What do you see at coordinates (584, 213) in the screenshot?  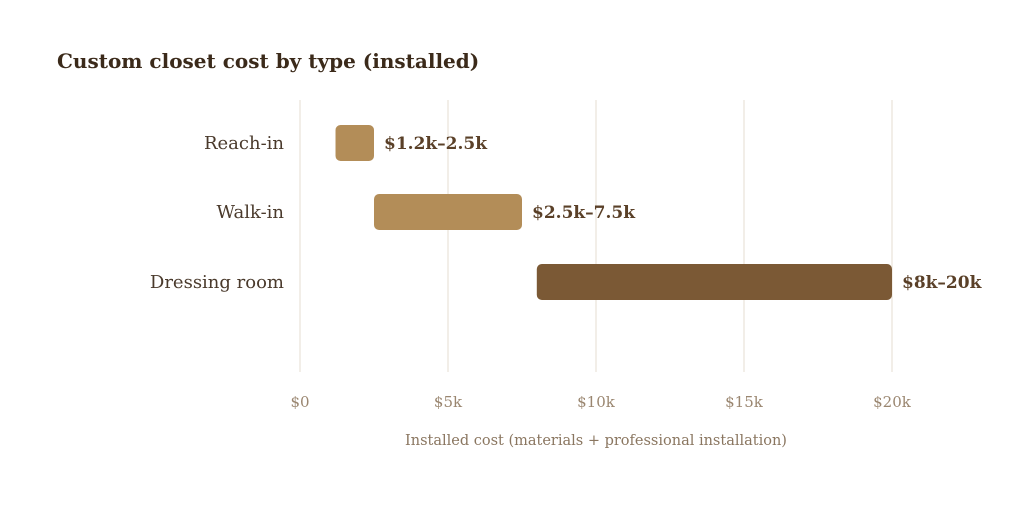 I see `value-label-1: $2.5k–7.5k` at bounding box center [584, 213].